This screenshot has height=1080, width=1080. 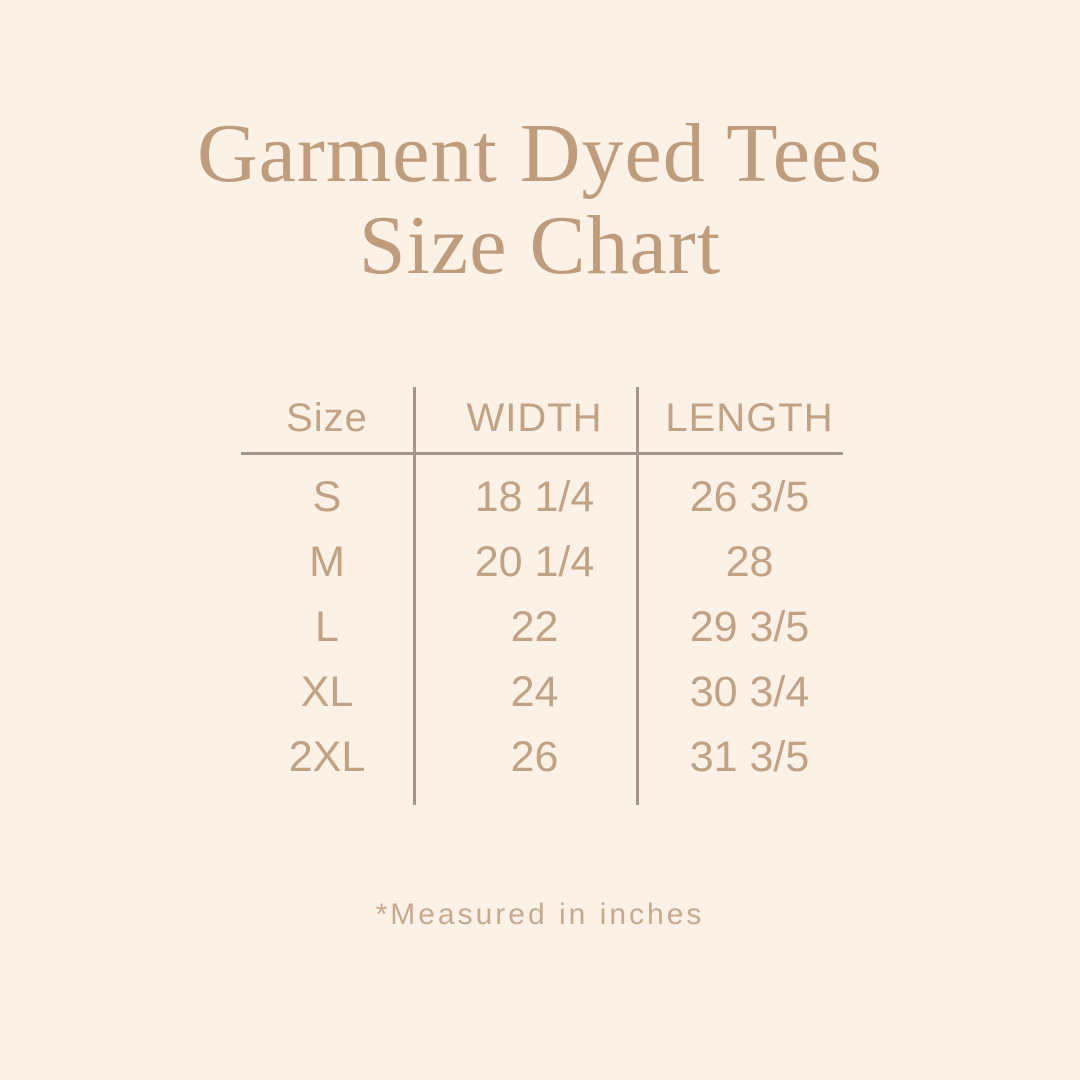 I want to click on table-row: M 20 1/4 28, so click(x=542, y=562).